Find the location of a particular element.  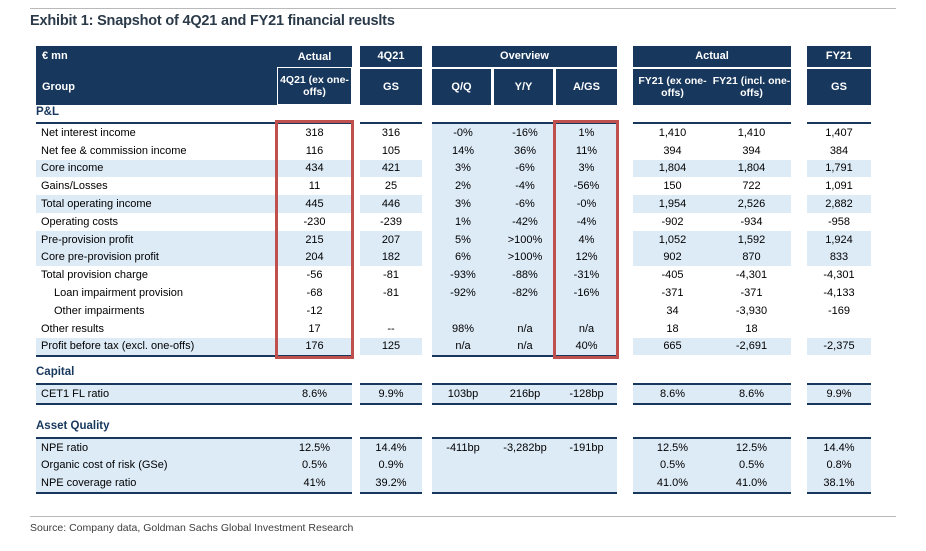

cell-gs-fy21: 9.9% is located at coordinates (839, 394).